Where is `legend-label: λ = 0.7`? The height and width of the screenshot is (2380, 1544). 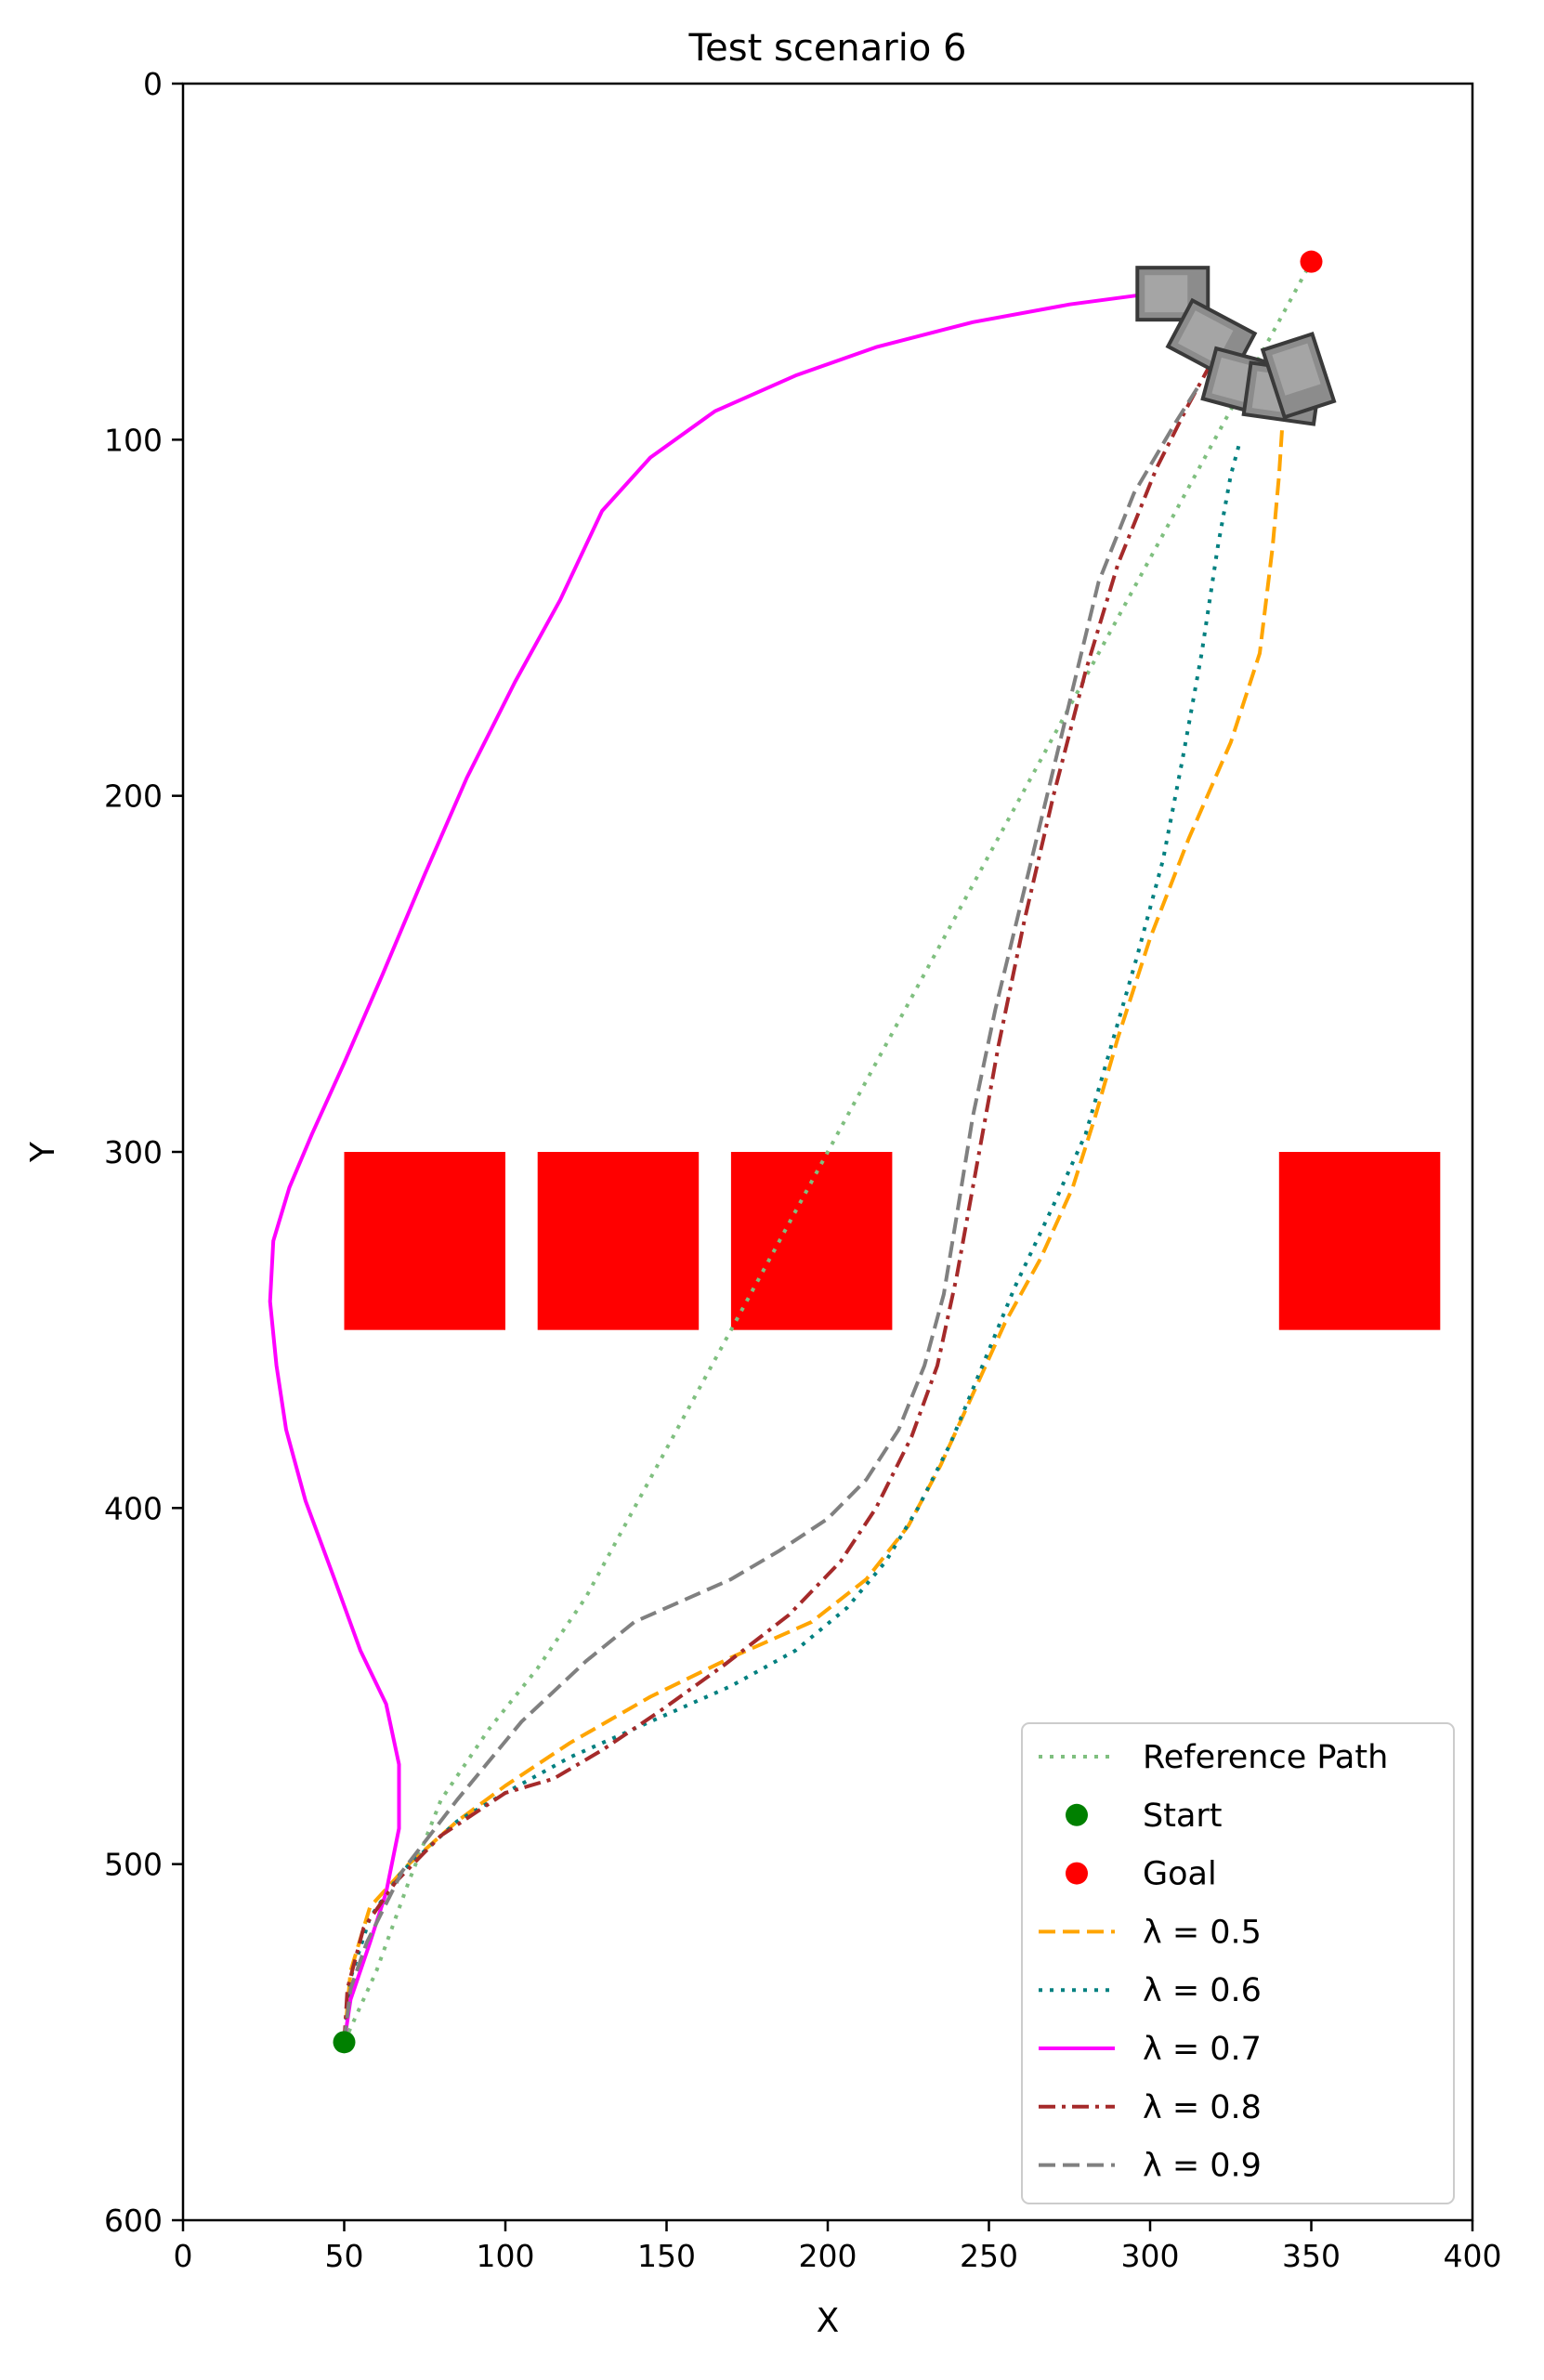 legend-label: λ = 0.7 is located at coordinates (1202, 2049).